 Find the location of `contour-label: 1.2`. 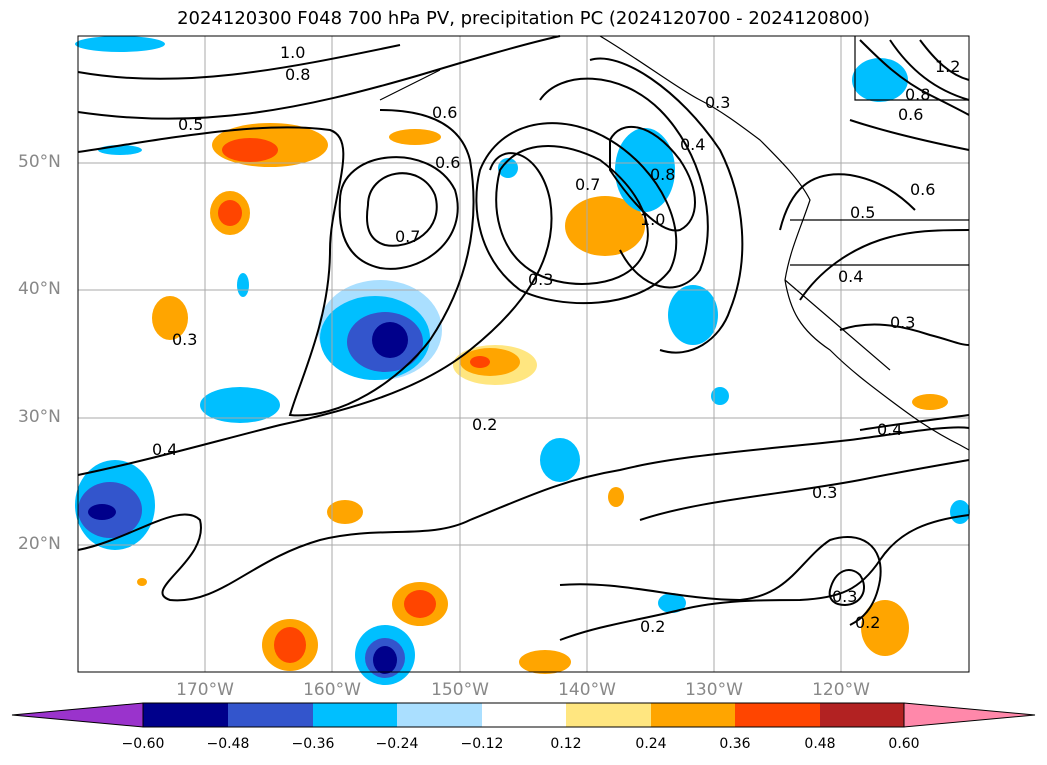

contour-label: 1.2 is located at coordinates (947, 66).